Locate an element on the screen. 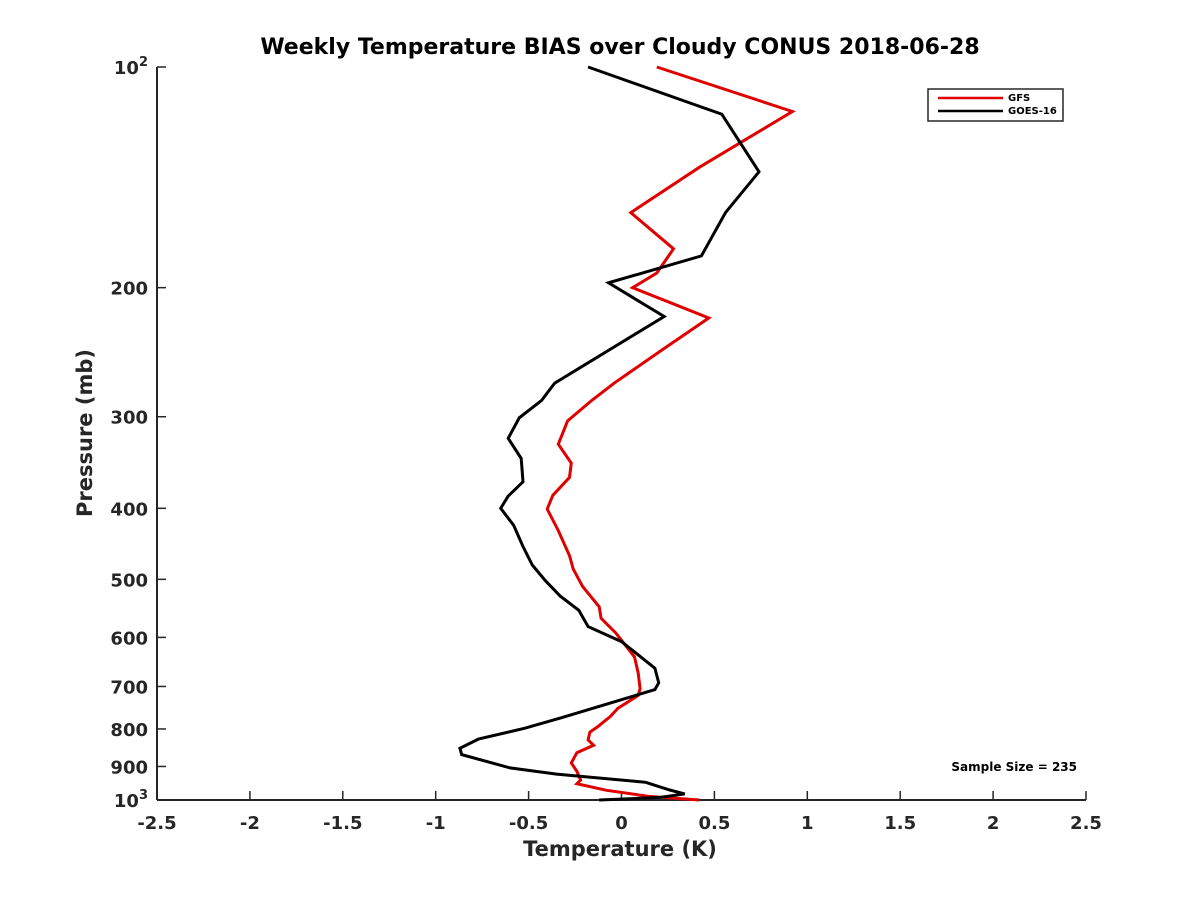 Image resolution: width=1200 pixels, height=900 pixels. y-tick-label: 500 is located at coordinates (129, 580).